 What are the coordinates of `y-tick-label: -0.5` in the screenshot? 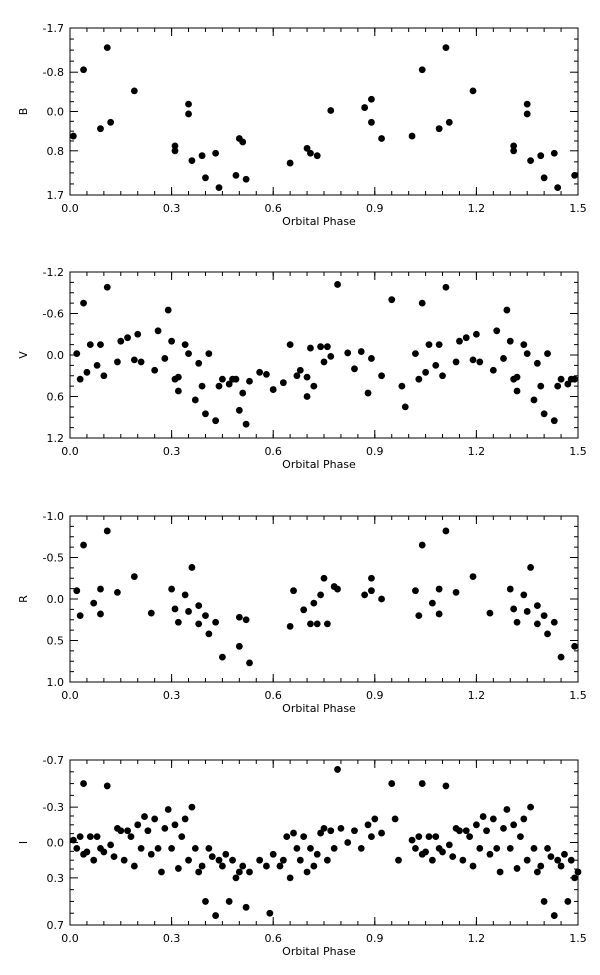 It's located at (53, 558).